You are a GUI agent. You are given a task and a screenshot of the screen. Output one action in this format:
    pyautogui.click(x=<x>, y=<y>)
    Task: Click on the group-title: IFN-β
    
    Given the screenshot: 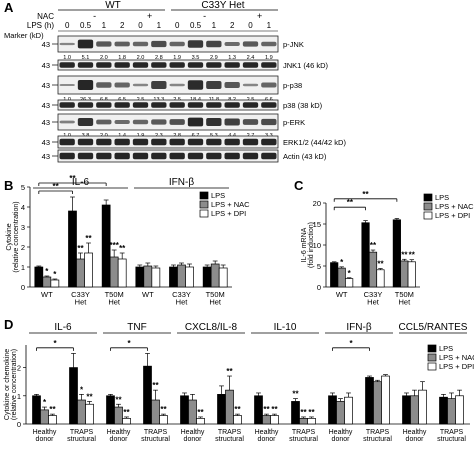 What is the action you would take?
    pyautogui.click(x=358, y=327)
    